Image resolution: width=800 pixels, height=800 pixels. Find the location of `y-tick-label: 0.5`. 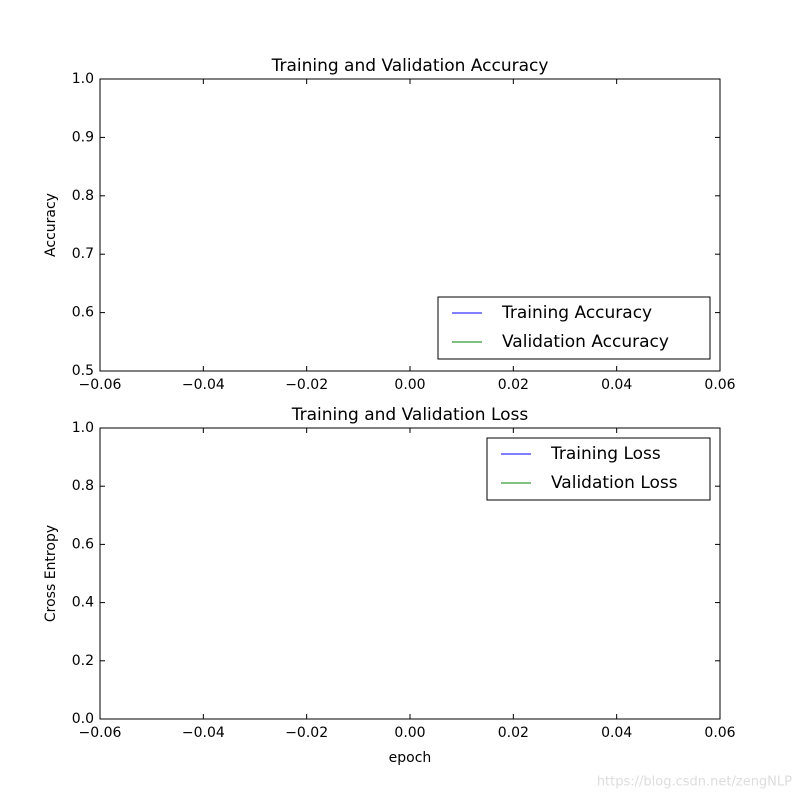

y-tick-label: 0.5 is located at coordinates (83, 371).